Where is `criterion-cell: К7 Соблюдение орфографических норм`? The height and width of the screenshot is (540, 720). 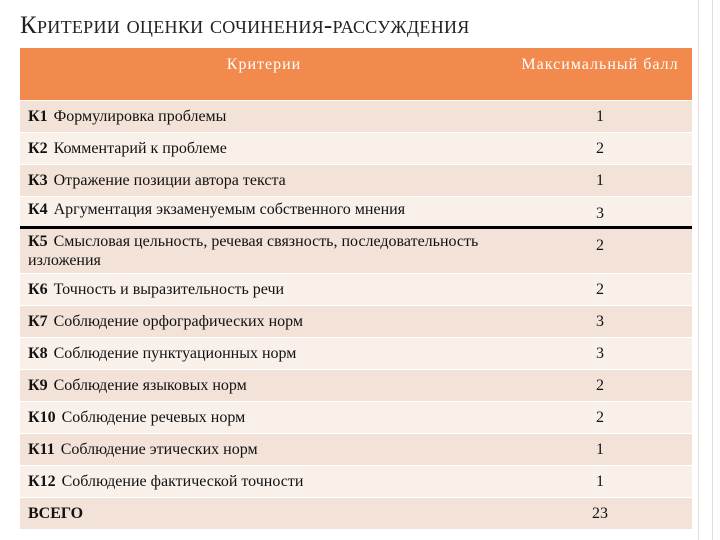 criterion-cell: К7 Соблюдение орфографических норм is located at coordinates (264, 321).